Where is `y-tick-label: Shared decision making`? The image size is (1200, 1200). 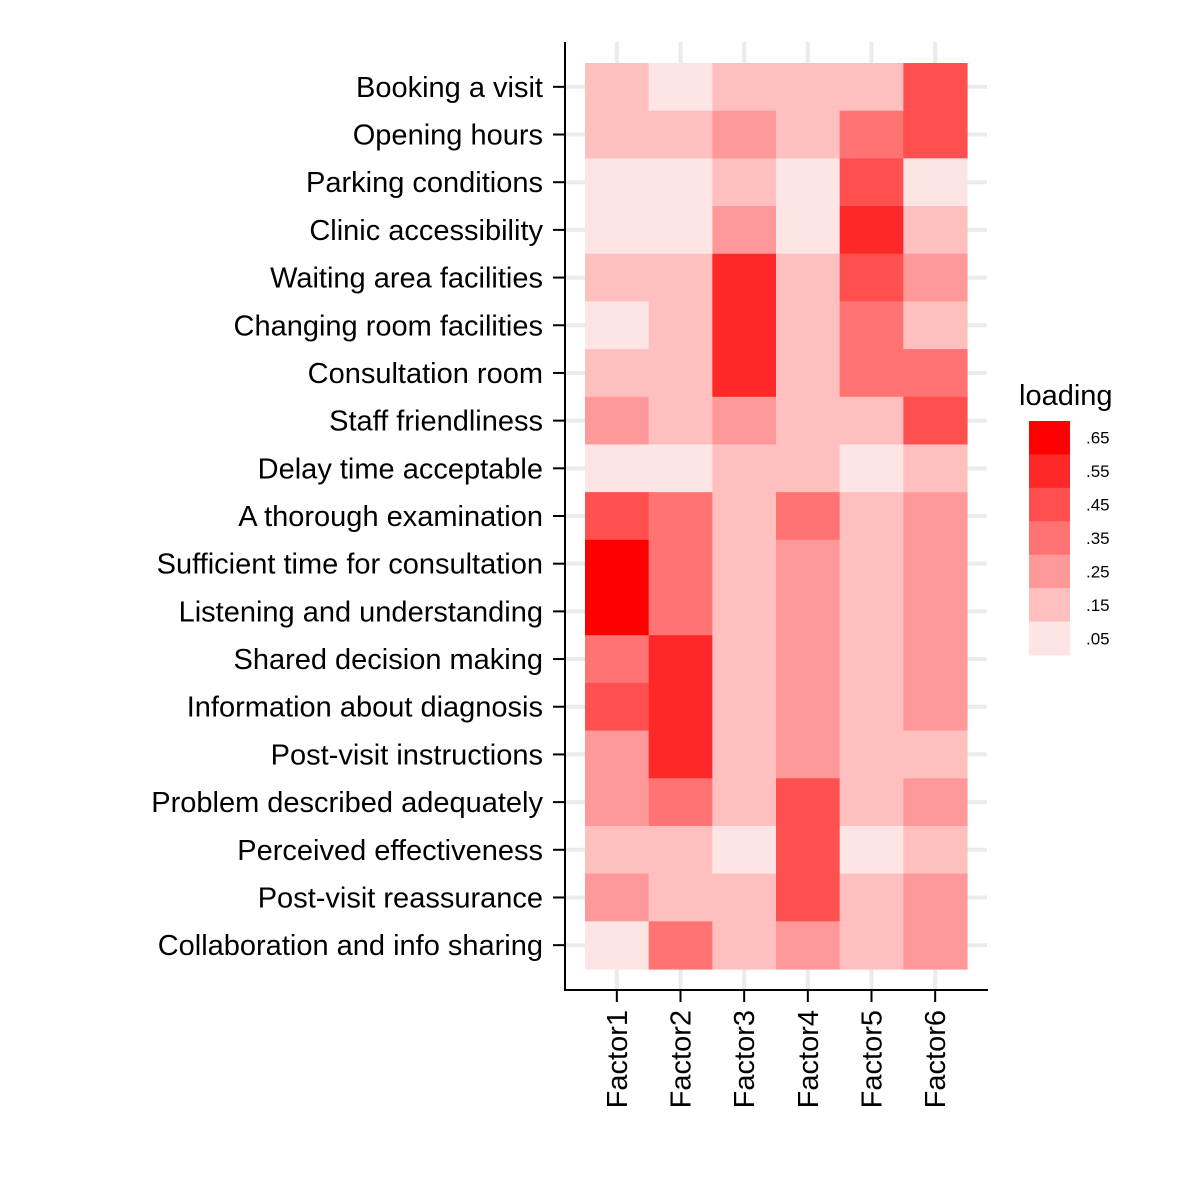 y-tick-label: Shared decision making is located at coordinates (388, 660).